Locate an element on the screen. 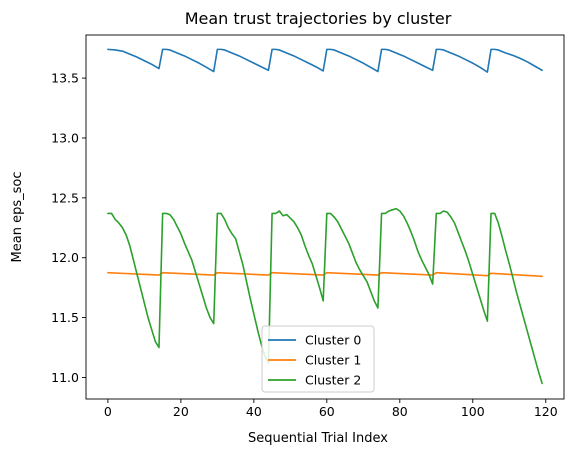  x-tick-label: 100 is located at coordinates (473, 411).